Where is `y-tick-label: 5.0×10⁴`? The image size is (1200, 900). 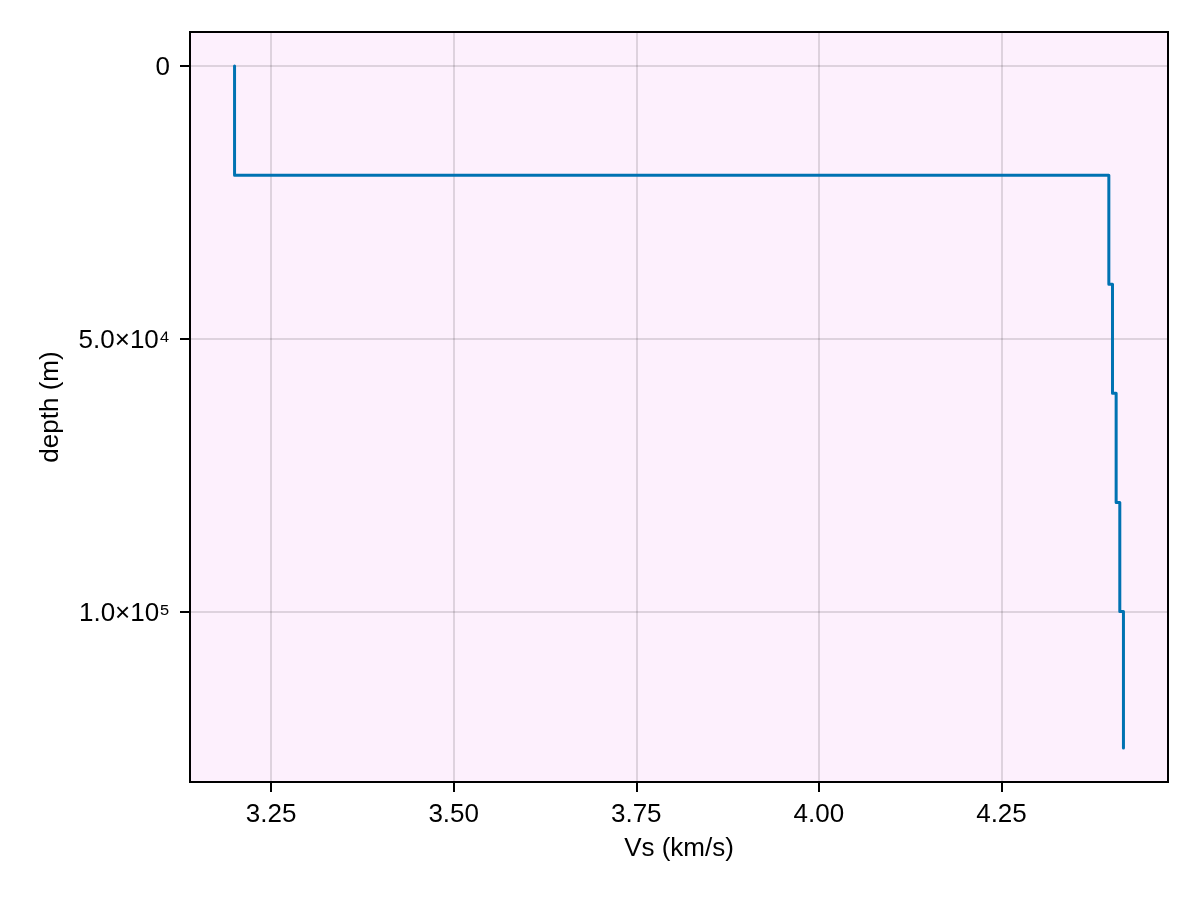
y-tick-label: 5.0×10⁴ is located at coordinates (124, 338).